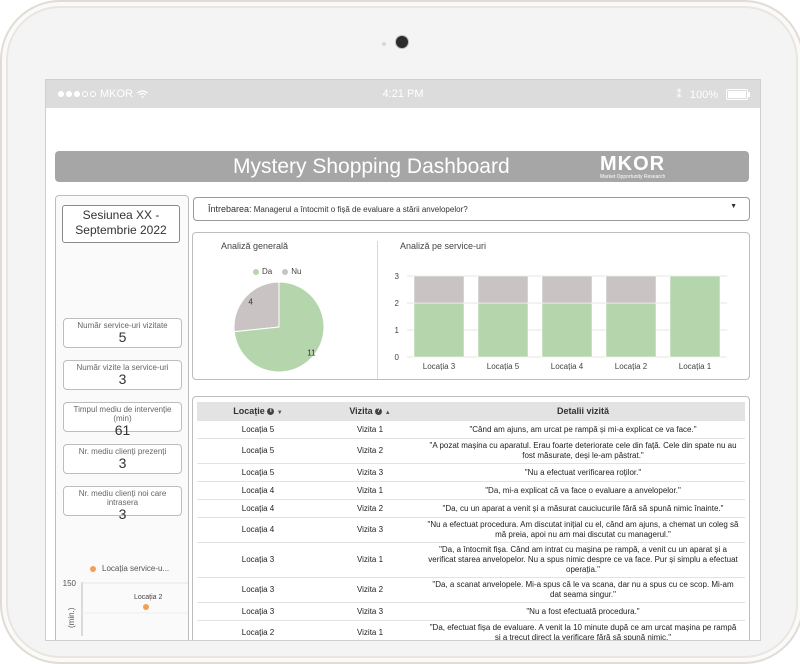 Image resolution: width=800 pixels, height=664 pixels. What do you see at coordinates (122, 367) in the screenshot?
I see `kpi-label: Număr vizite la service-uri` at bounding box center [122, 367].